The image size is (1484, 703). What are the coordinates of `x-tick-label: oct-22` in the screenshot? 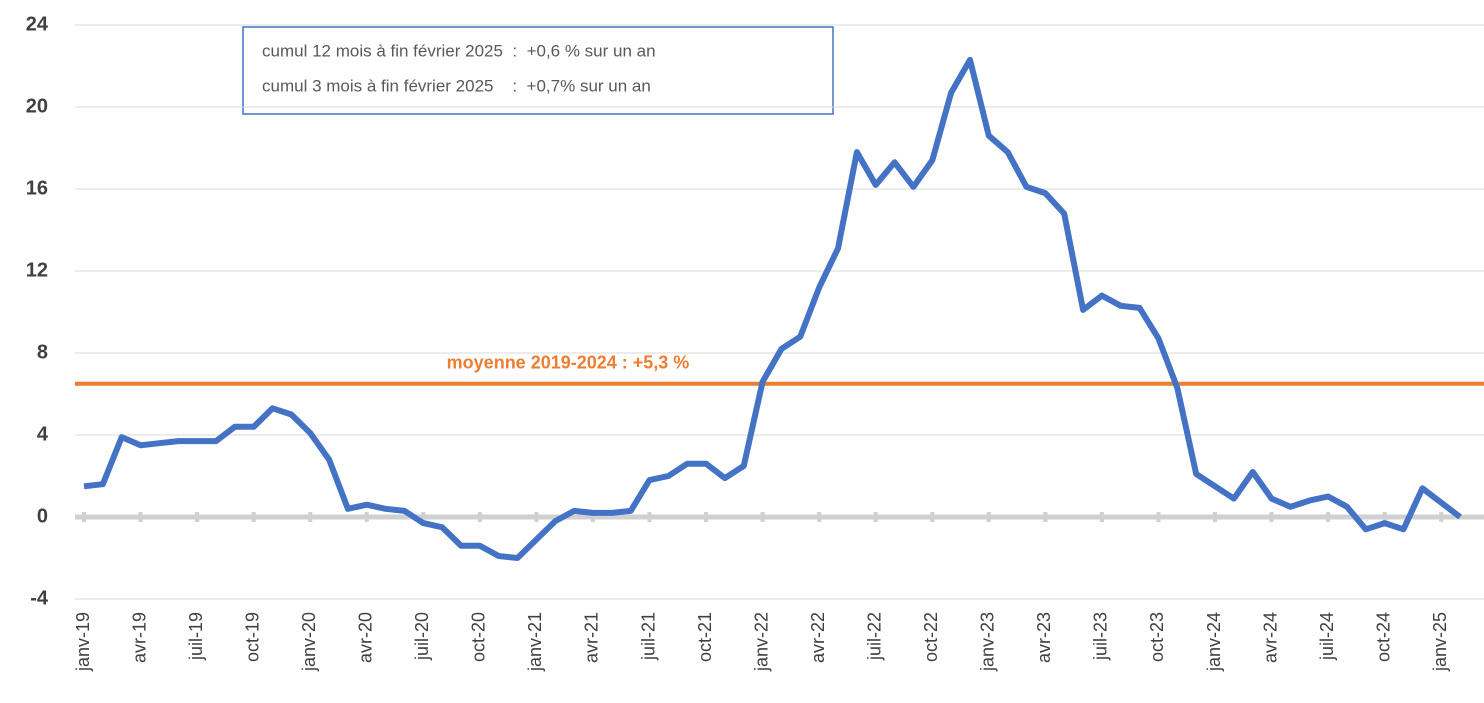 It's located at (931, 637).